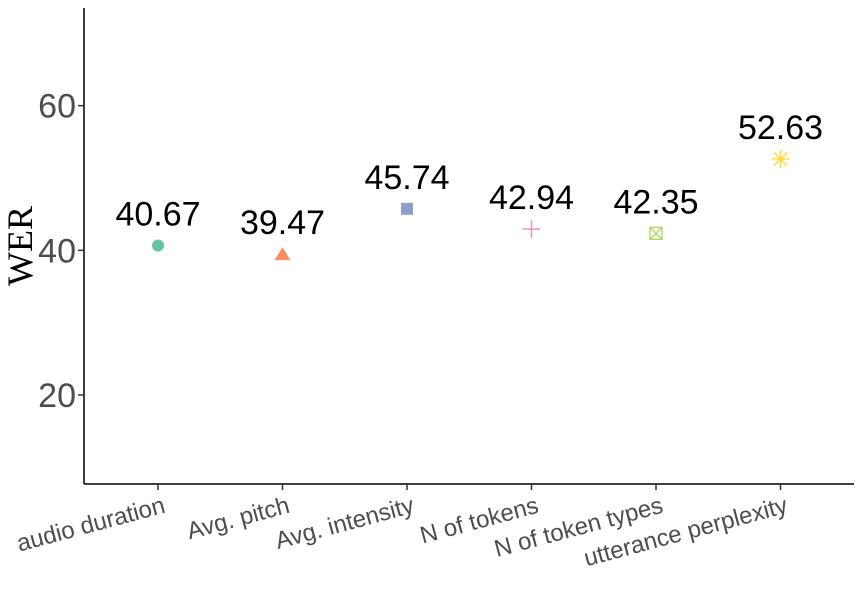 The image size is (862, 599). Describe the element at coordinates (780, 158) in the screenshot. I see `data-point-asterisk` at that location.